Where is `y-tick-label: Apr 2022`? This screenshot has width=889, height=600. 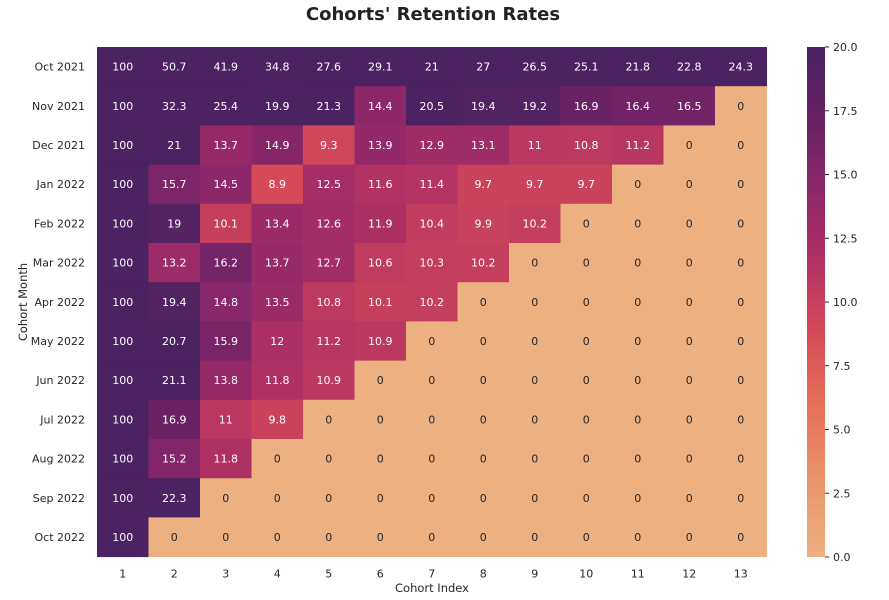 y-tick-label: Apr 2022 is located at coordinates (59, 302).